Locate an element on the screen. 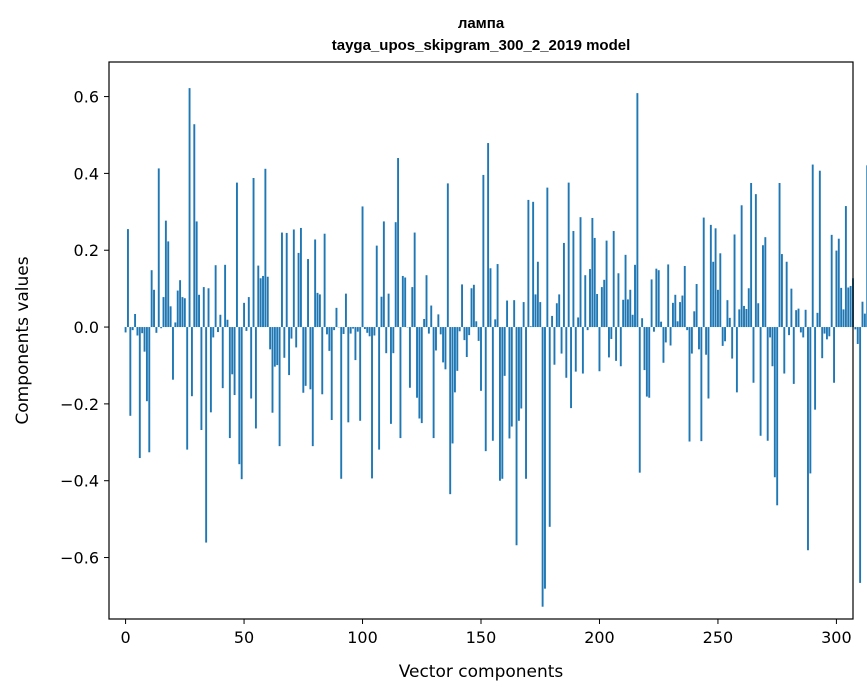 Image resolution: width=867 pixels, height=696 pixels. x-tick-label: 100 is located at coordinates (362, 637).